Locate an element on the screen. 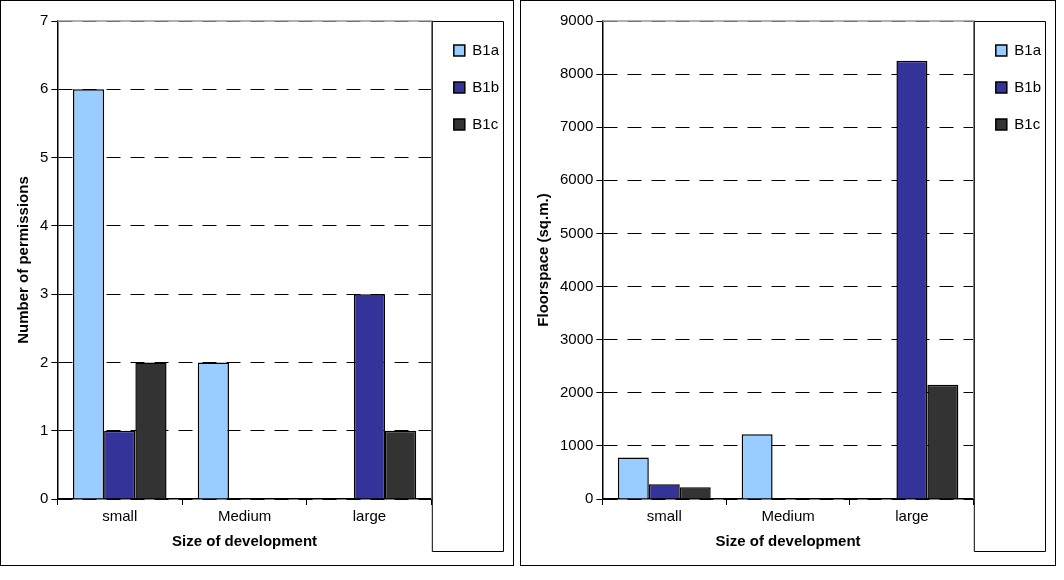  y-axis-title: Floorspace (sq.m.) is located at coordinates (543, 260).